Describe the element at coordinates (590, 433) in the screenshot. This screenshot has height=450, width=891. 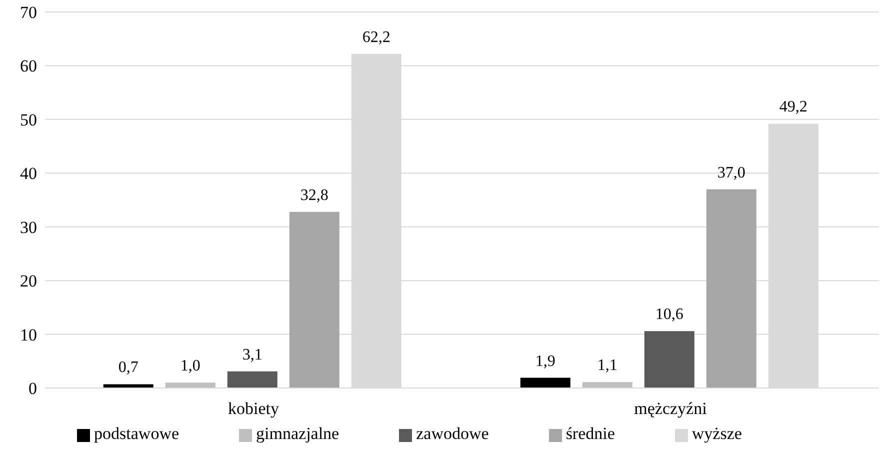
I see `legend-label: średnie` at that location.